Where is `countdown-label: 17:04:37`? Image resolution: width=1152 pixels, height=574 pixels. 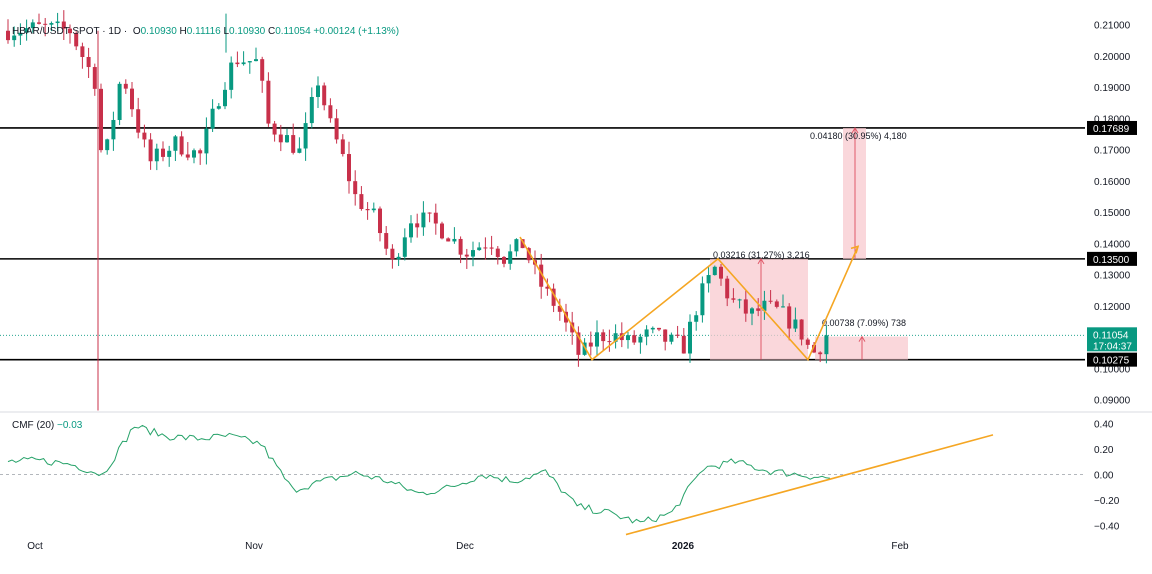 countdown-label: 17:04:37 is located at coordinates (1112, 346).